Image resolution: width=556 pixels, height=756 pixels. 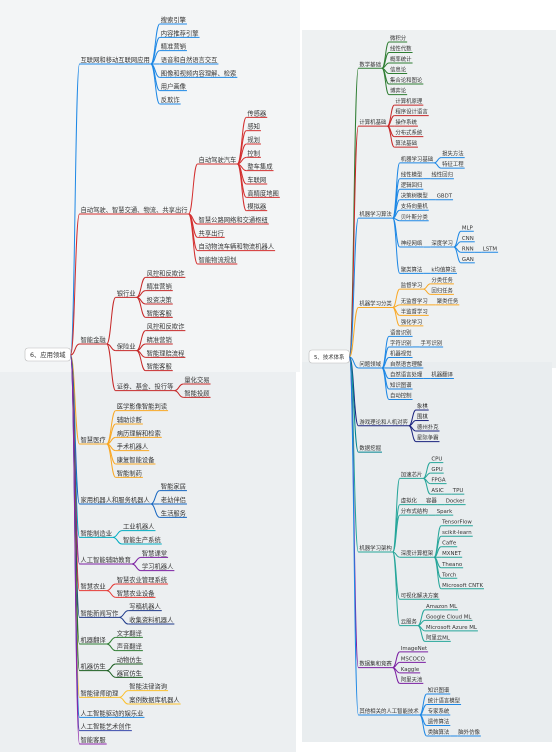 What do you see at coordinates (451, 628) in the screenshot?
I see `node-label: Microsoft Azure ML` at bounding box center [451, 628].